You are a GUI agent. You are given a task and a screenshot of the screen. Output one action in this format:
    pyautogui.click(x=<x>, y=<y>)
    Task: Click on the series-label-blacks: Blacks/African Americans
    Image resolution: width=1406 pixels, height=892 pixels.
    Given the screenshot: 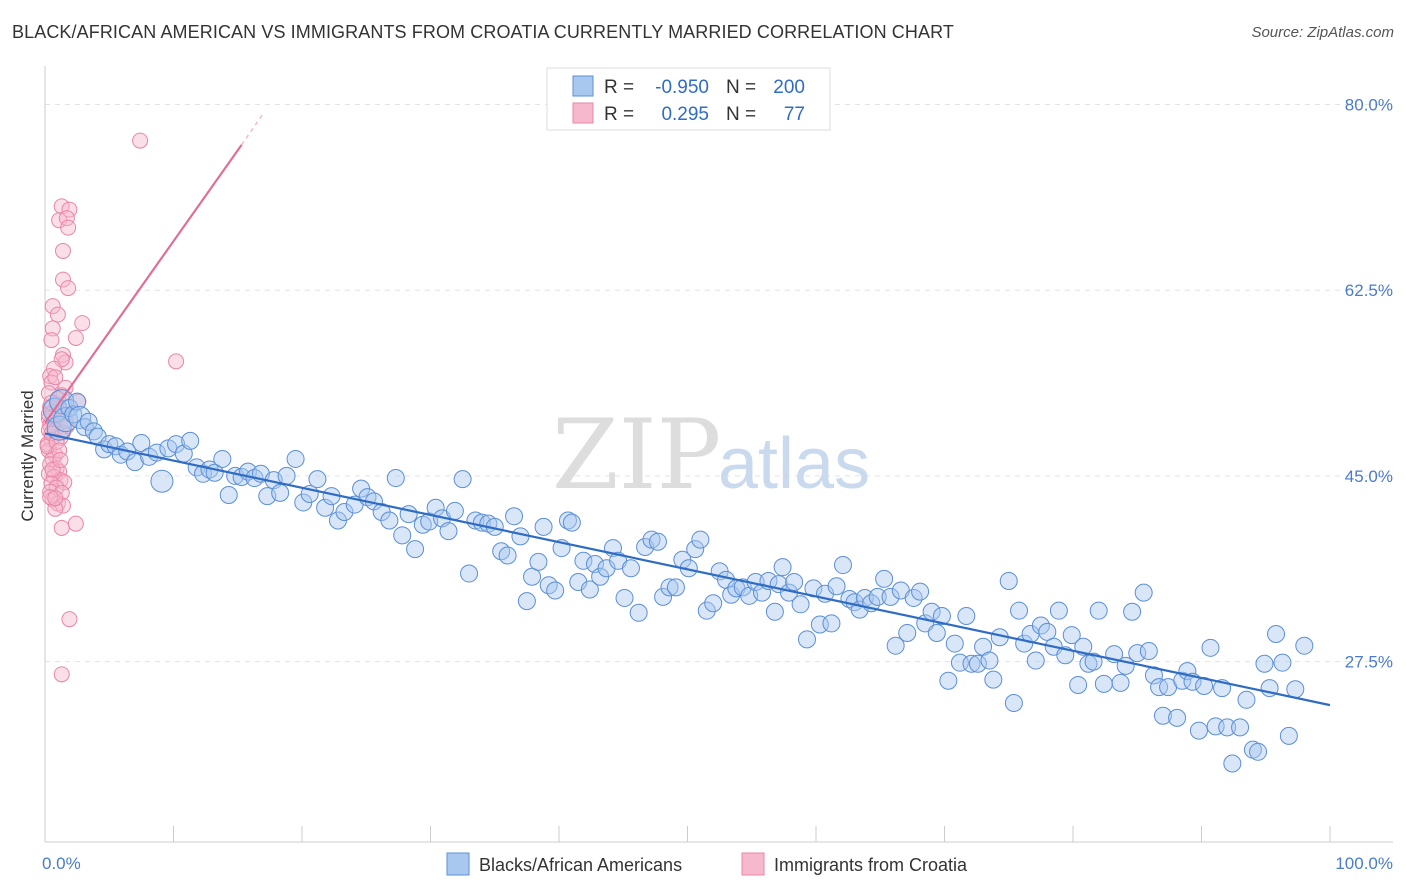 What is the action you would take?
    pyautogui.click(x=580, y=865)
    